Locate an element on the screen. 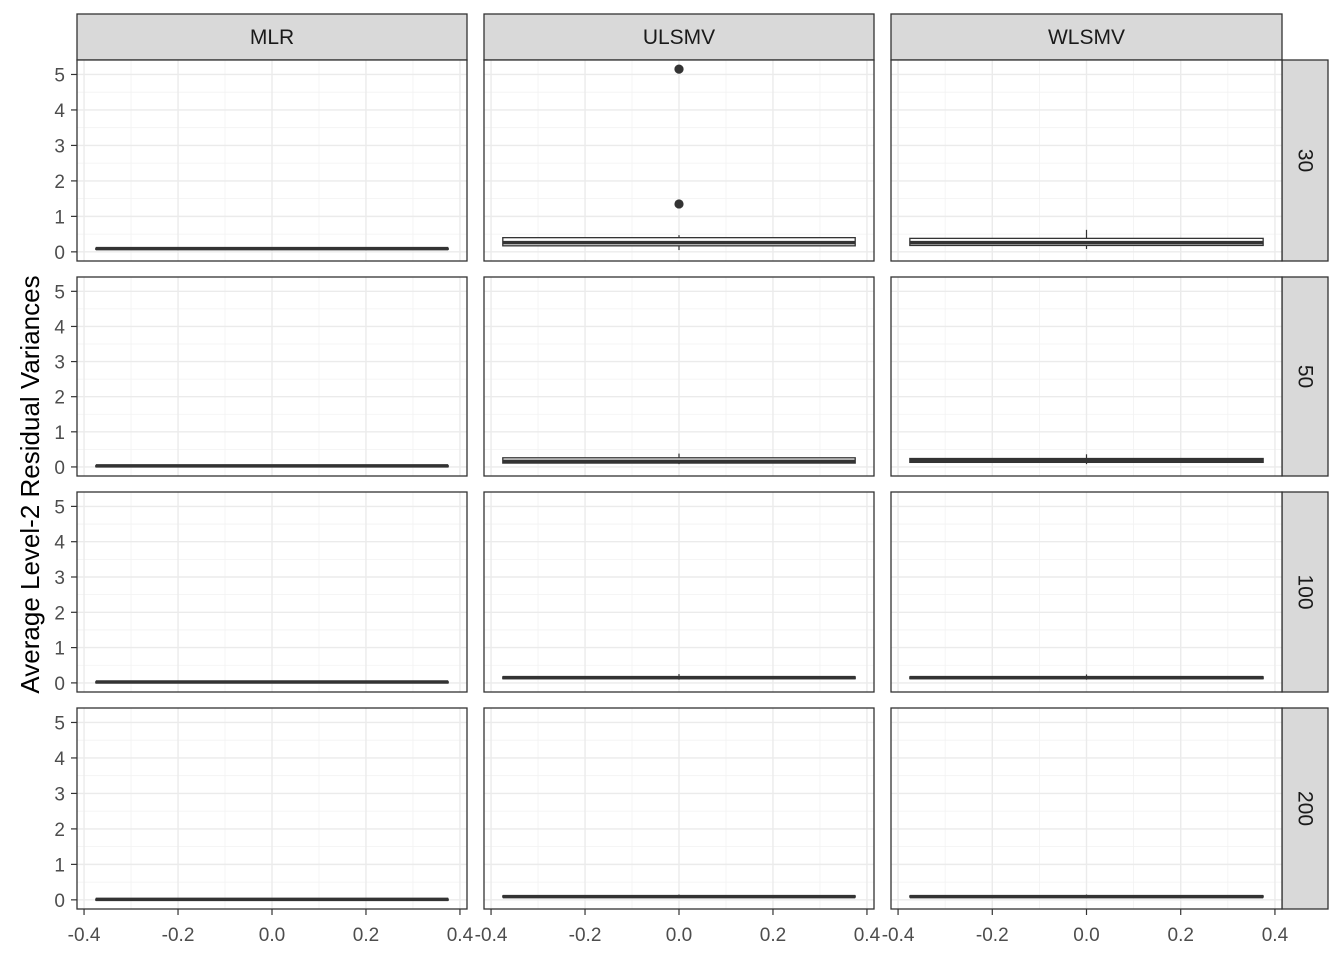  strip-mlr is located at coordinates (272, 37).